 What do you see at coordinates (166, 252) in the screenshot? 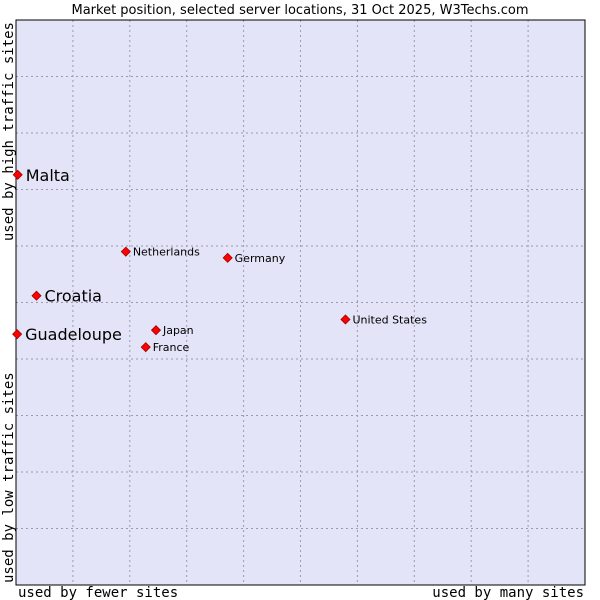
I see `point-label-netherlands: Netherlands` at bounding box center [166, 252].